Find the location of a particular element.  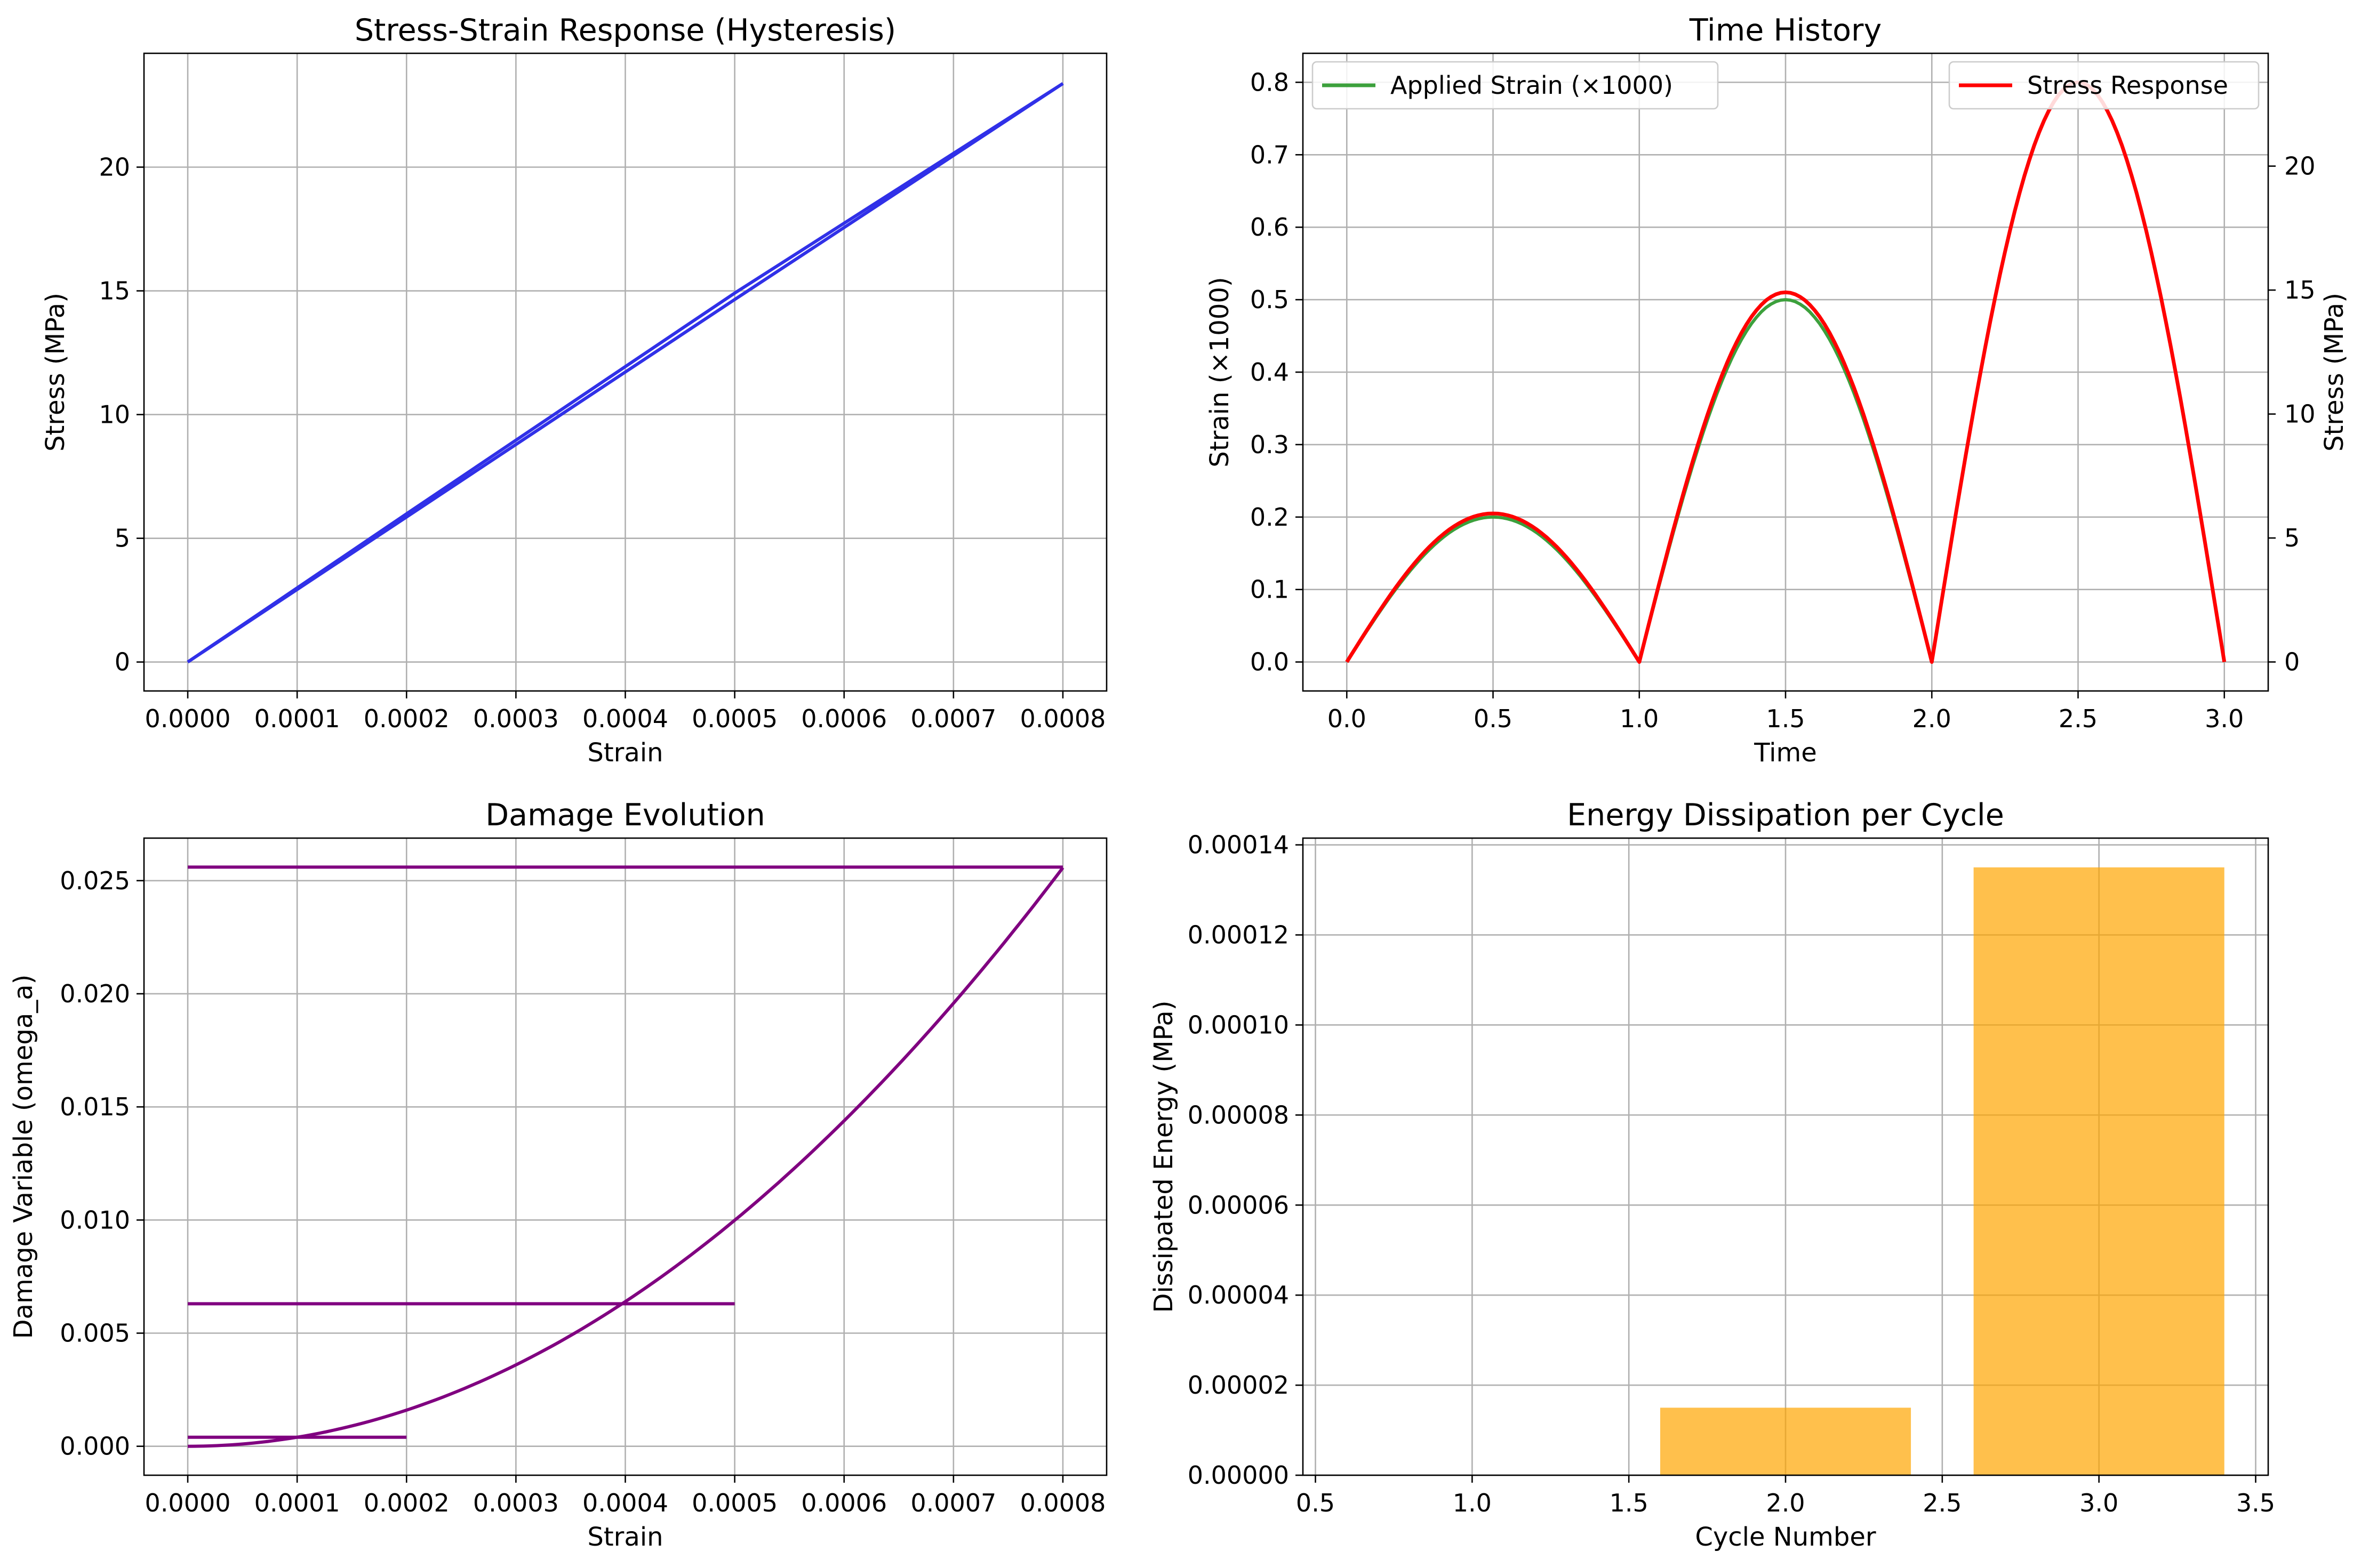

hysteresis-ytick-label: 10 is located at coordinates (114, 414).